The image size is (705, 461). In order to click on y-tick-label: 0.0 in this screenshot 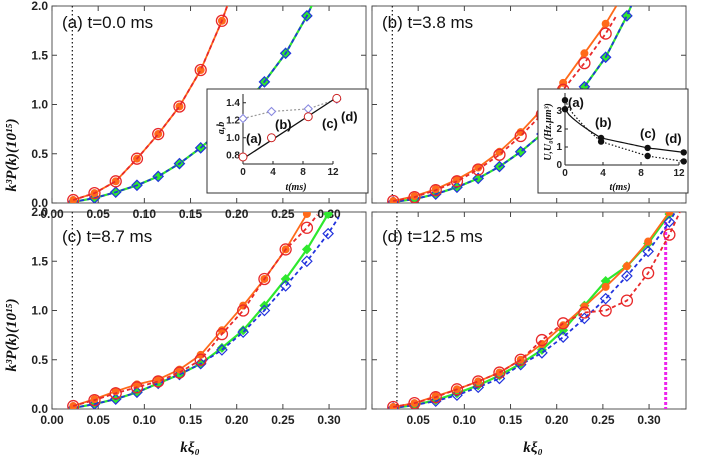, I will do `click(39, 203)`.